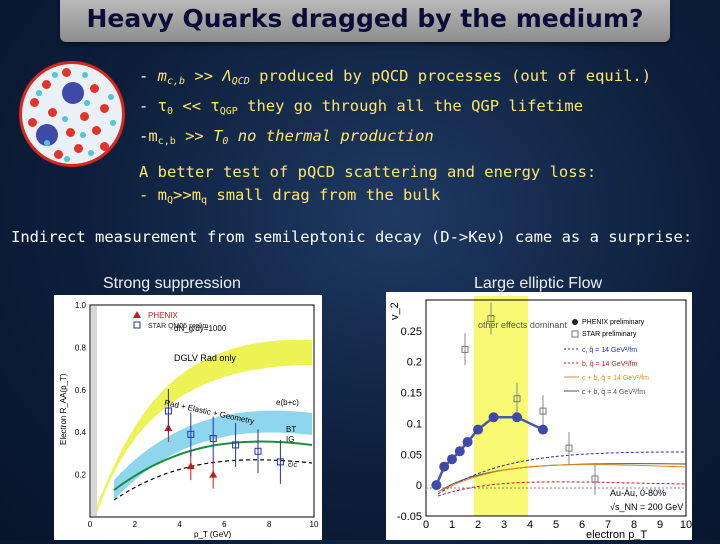  I want to click on raa-annotation-dglv: DGLV Rad only, so click(205, 358).